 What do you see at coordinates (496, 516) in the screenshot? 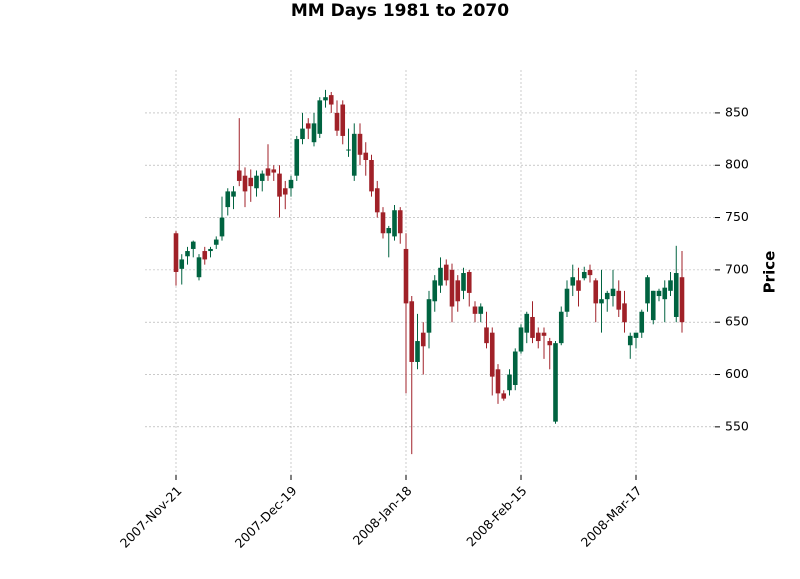
I see `x-tick-label: 2008-Feb-15` at bounding box center [496, 516].